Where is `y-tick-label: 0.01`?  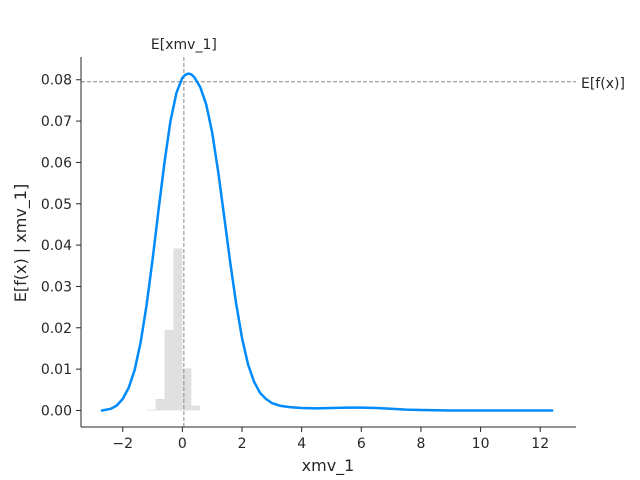
y-tick-label: 0.01 is located at coordinates (56, 370).